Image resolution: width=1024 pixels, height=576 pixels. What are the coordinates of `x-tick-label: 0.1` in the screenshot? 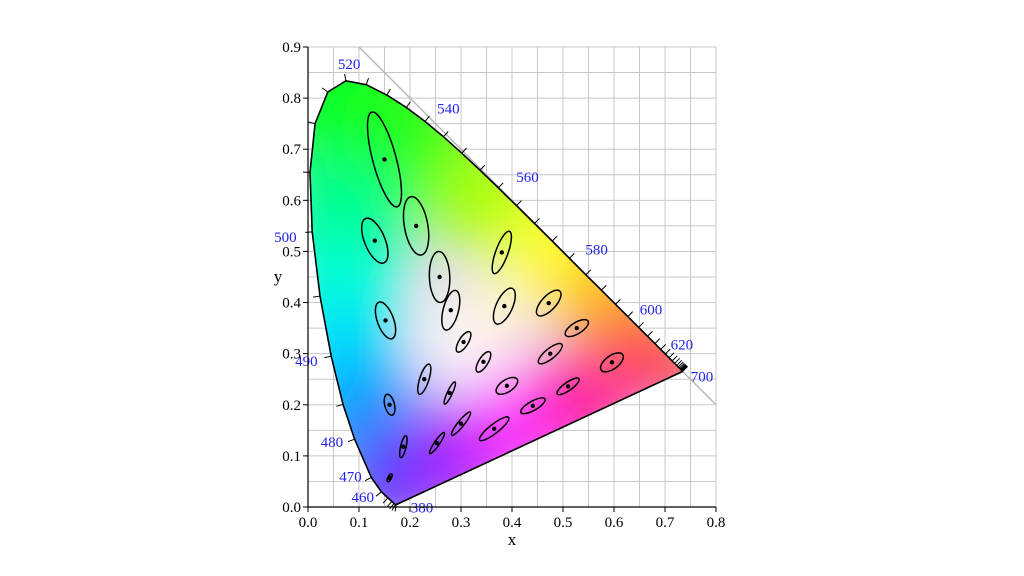 It's located at (359, 523).